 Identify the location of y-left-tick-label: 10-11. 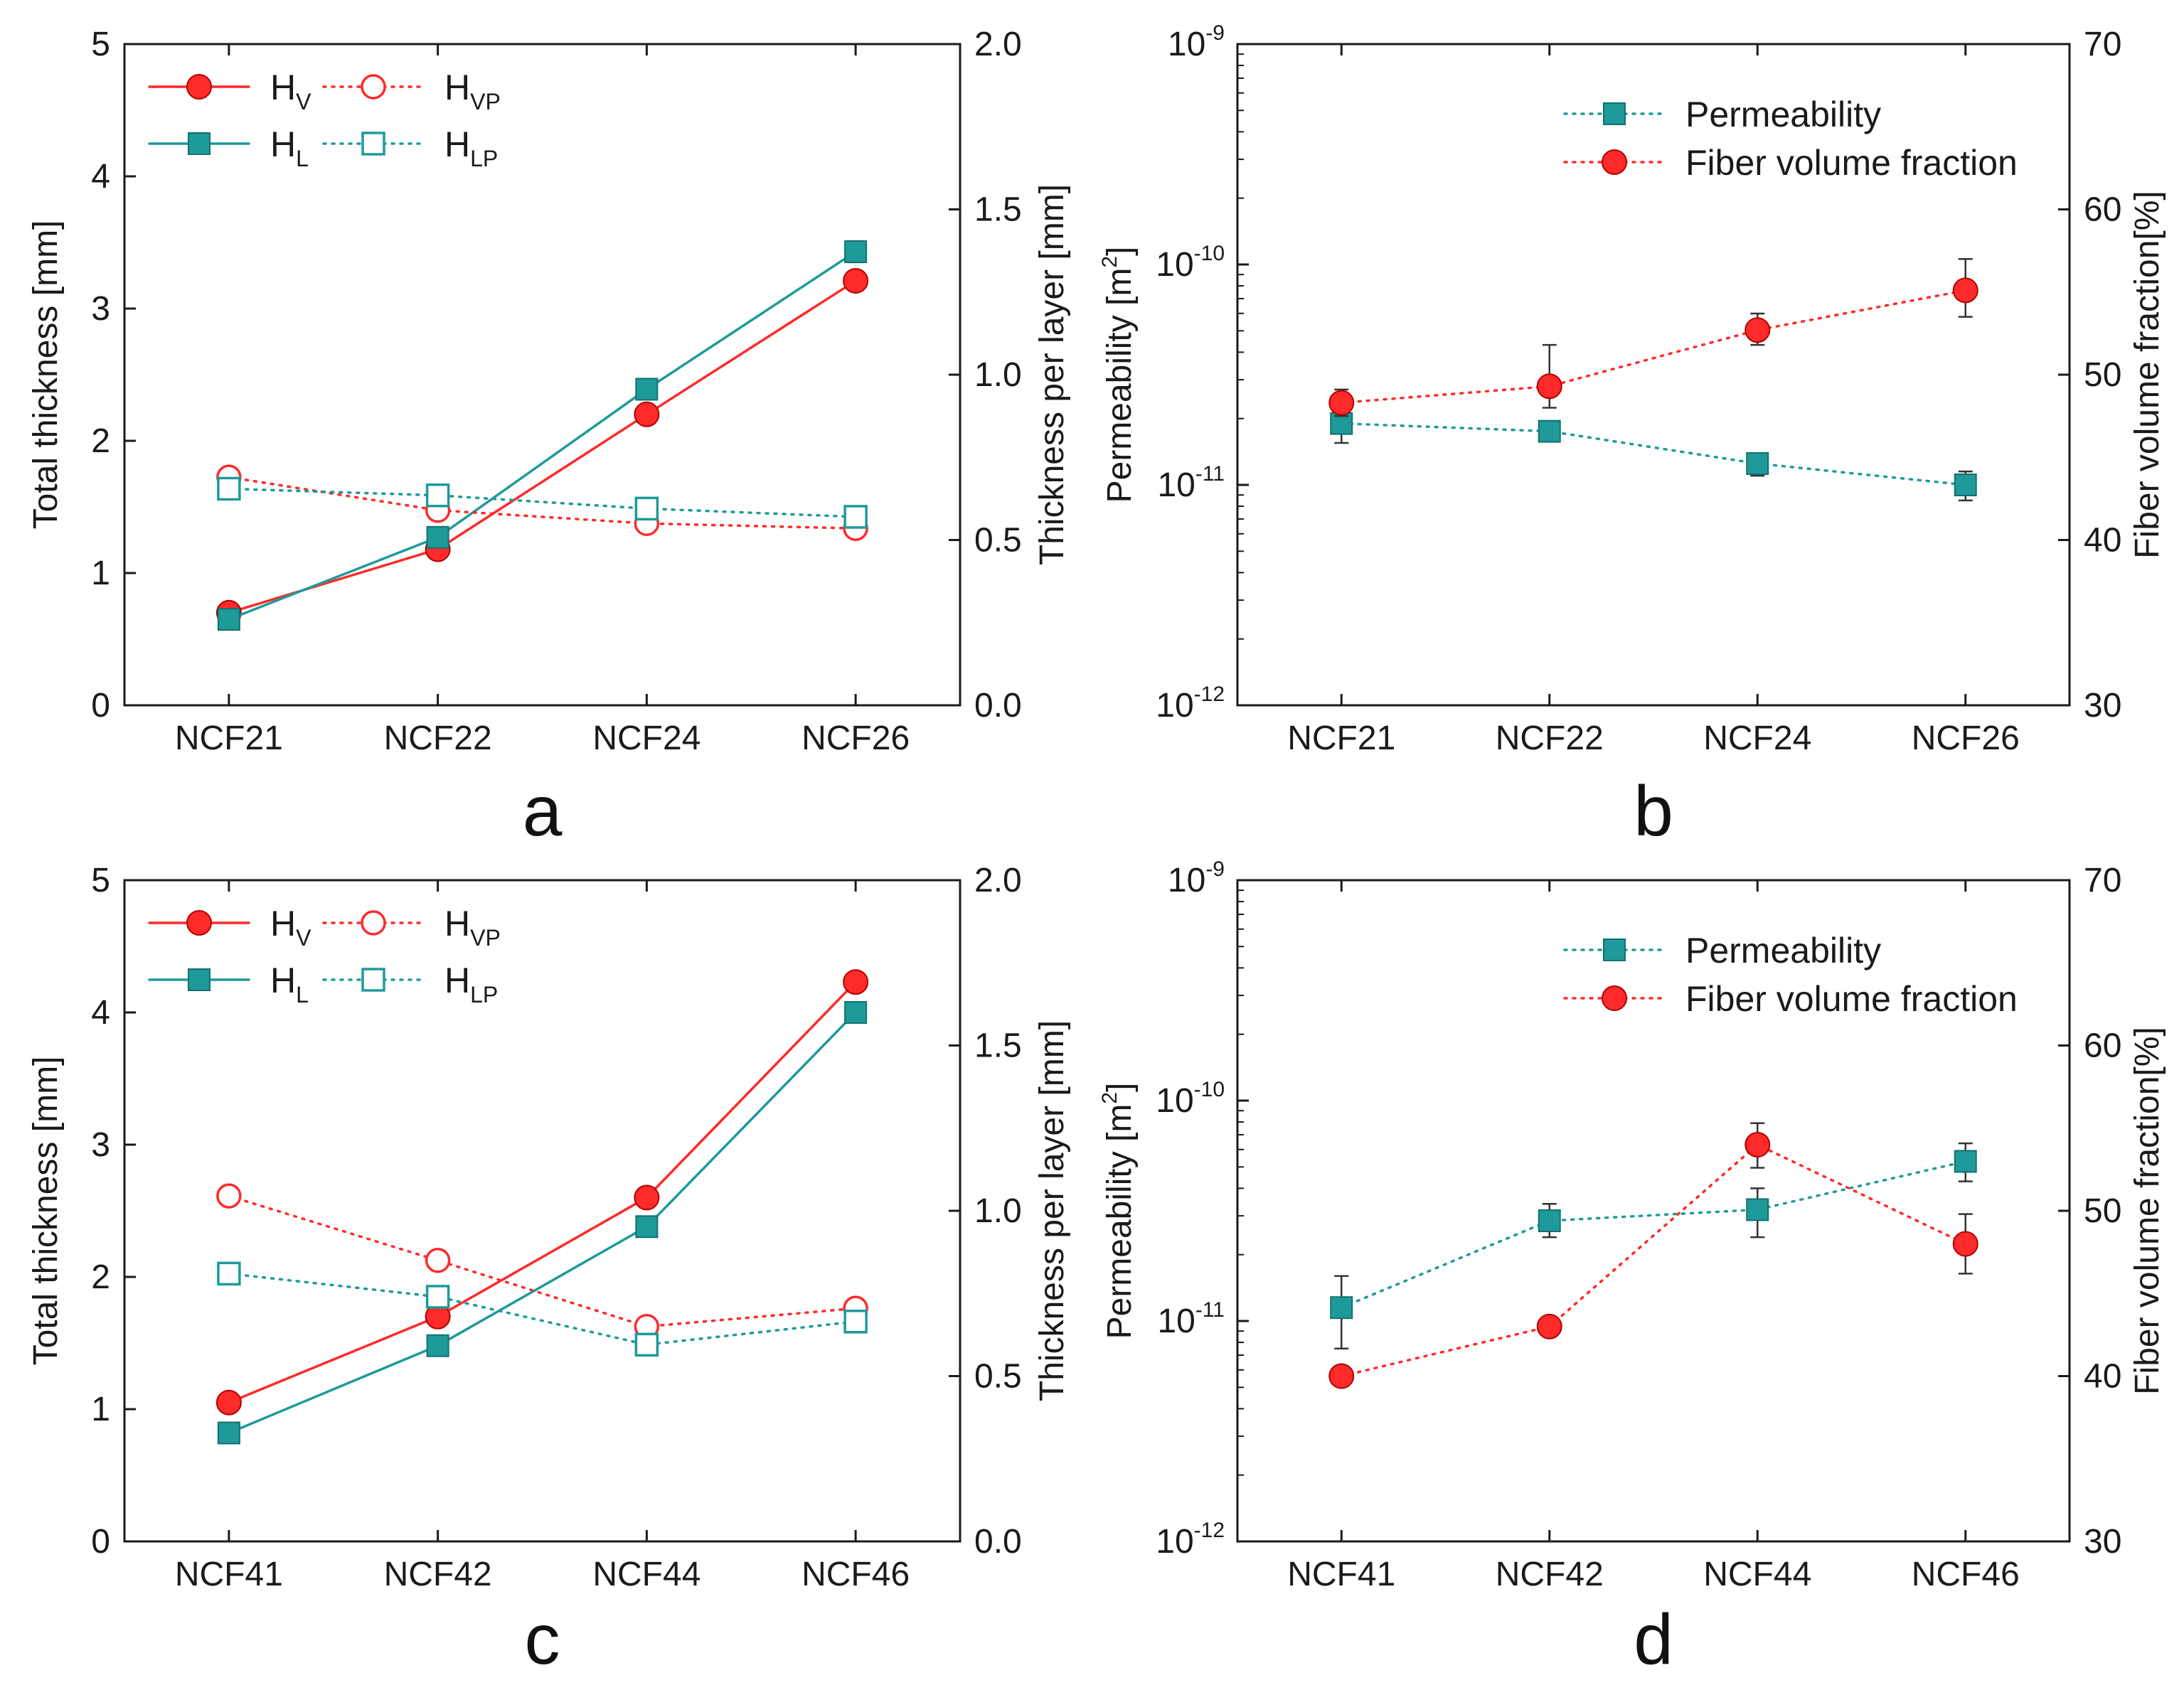
(1191, 1319).